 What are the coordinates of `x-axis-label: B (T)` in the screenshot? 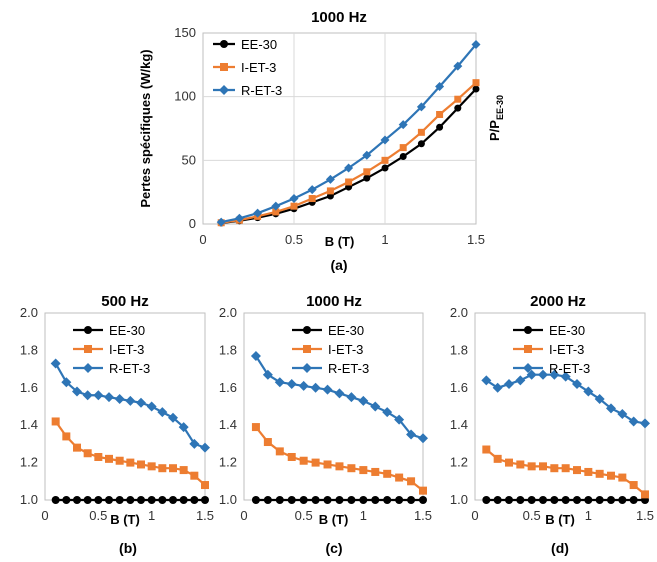 It's located at (125, 519).